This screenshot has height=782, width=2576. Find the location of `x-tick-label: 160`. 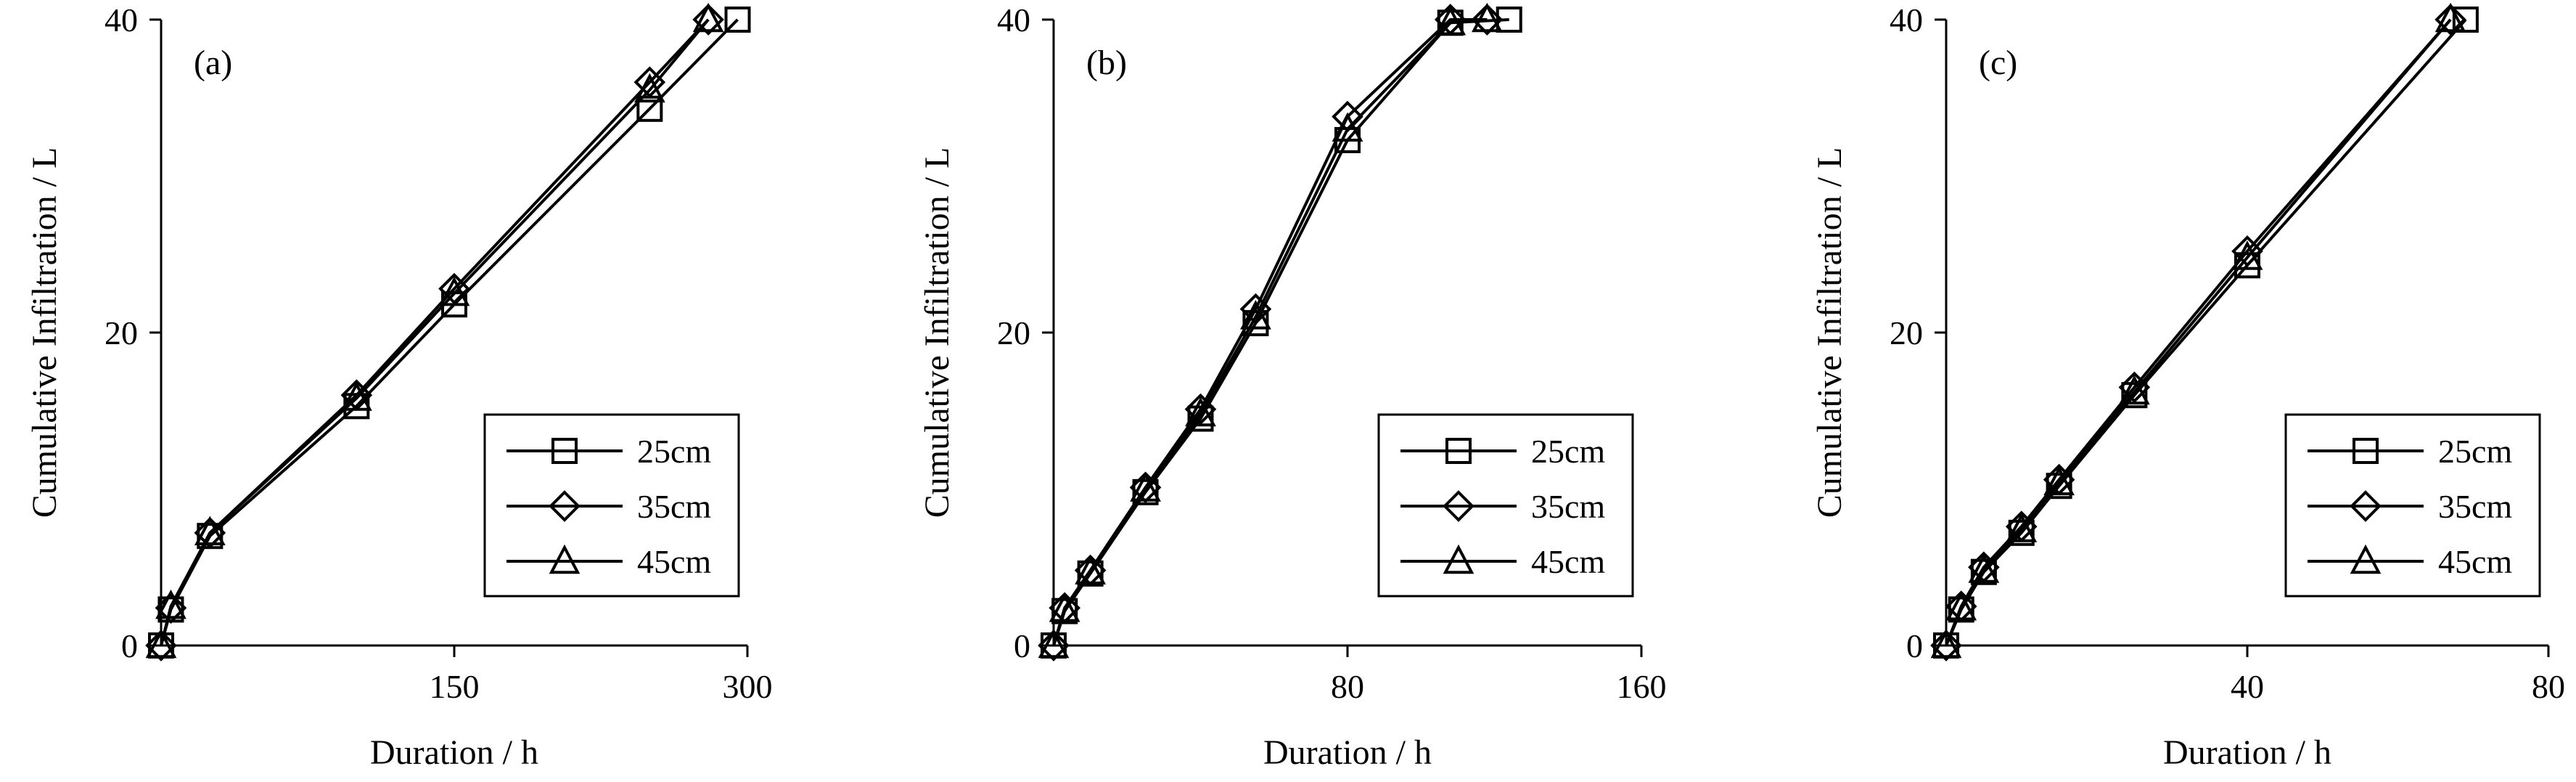

x-tick-label: 160 is located at coordinates (1642, 687).